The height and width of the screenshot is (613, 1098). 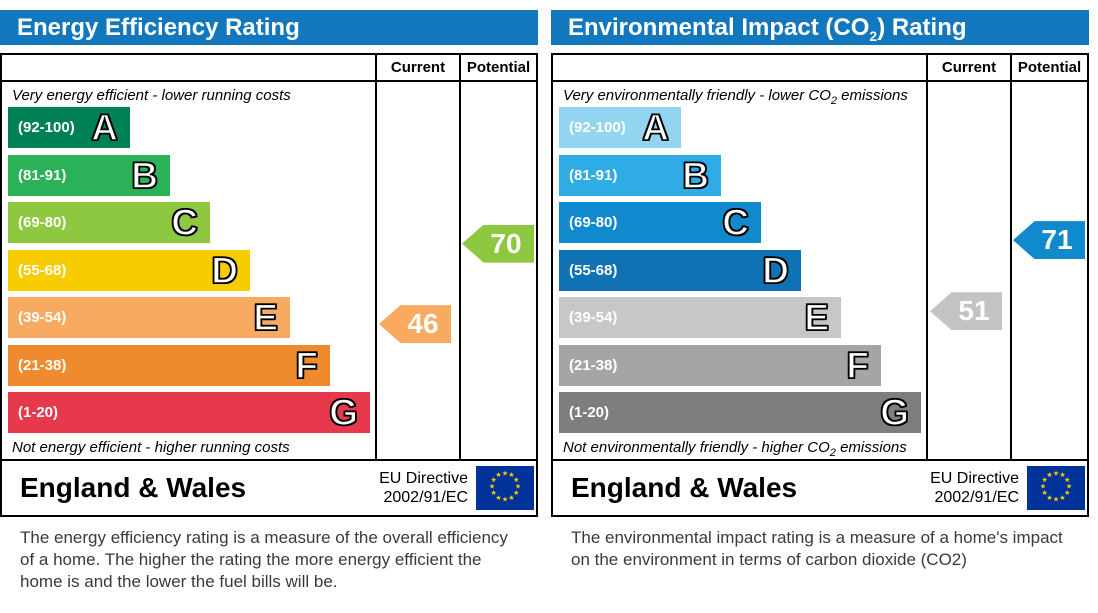 I want to click on band-range: (81-91), so click(x=42, y=175).